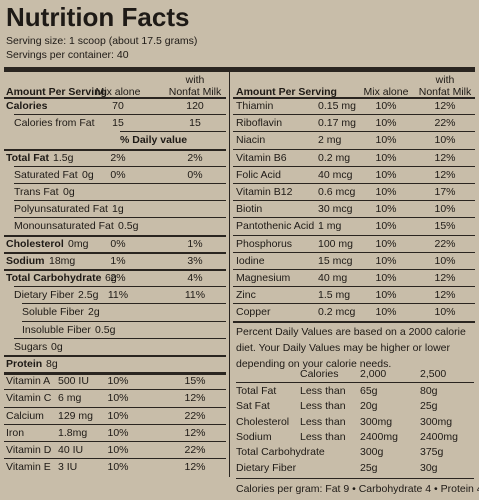 Image resolution: width=479 pixels, height=500 pixels. Describe the element at coordinates (105, 329) in the screenshot. I see `amount: 0.5g` at that location.